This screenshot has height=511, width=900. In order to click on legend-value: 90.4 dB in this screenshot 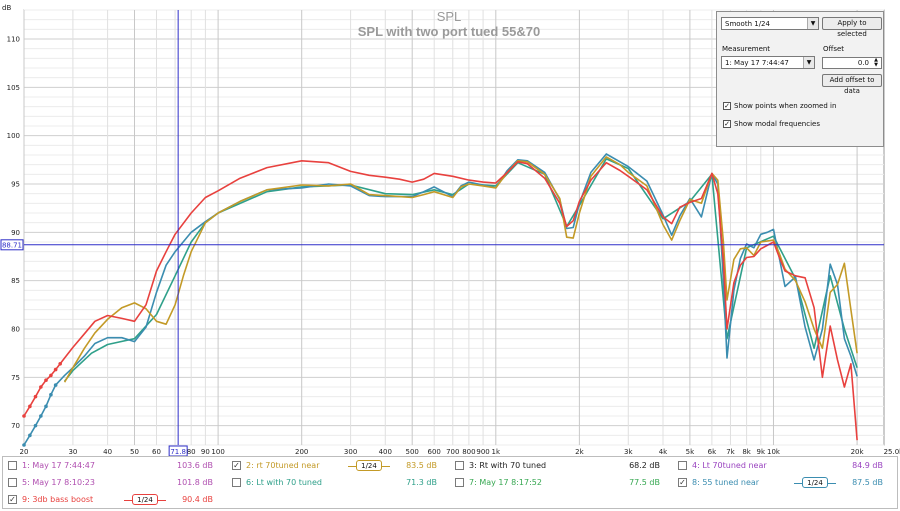, I will do `click(197, 499)`.